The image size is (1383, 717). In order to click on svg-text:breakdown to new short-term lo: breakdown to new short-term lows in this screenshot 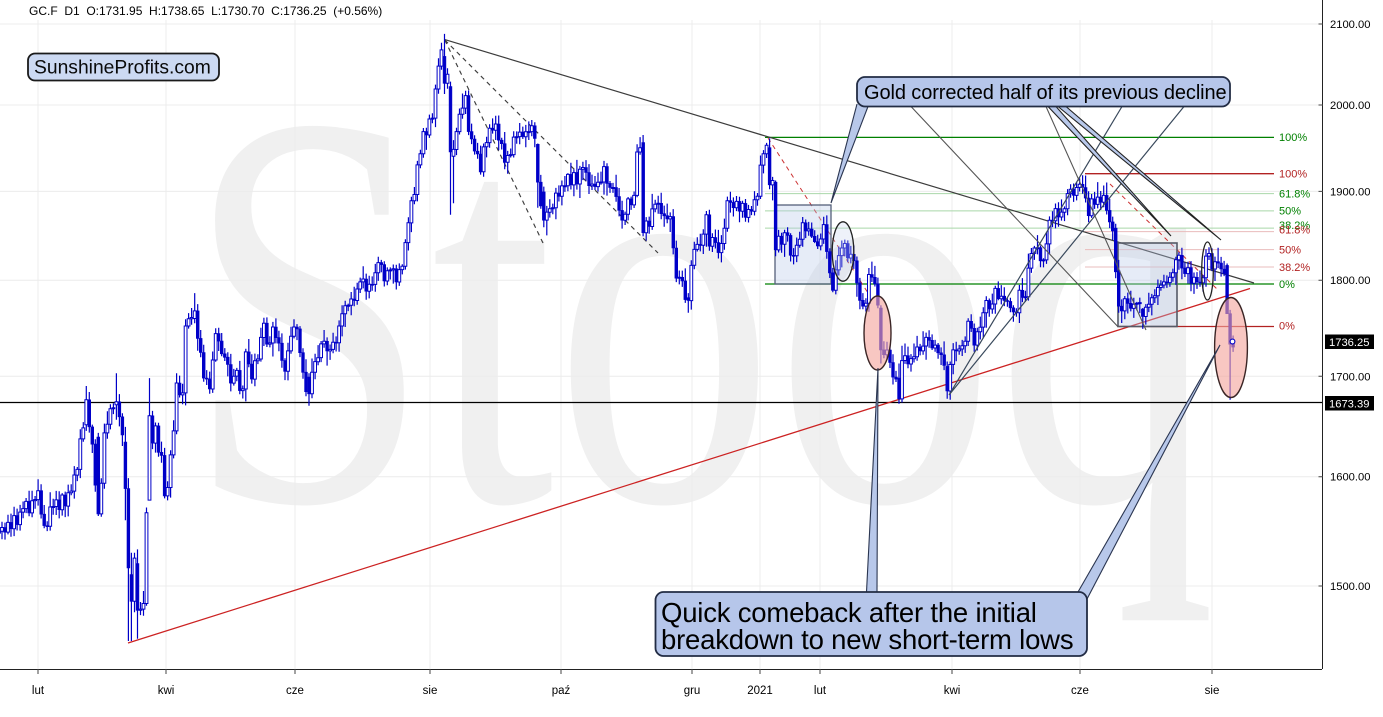, I will do `click(867, 639)`.